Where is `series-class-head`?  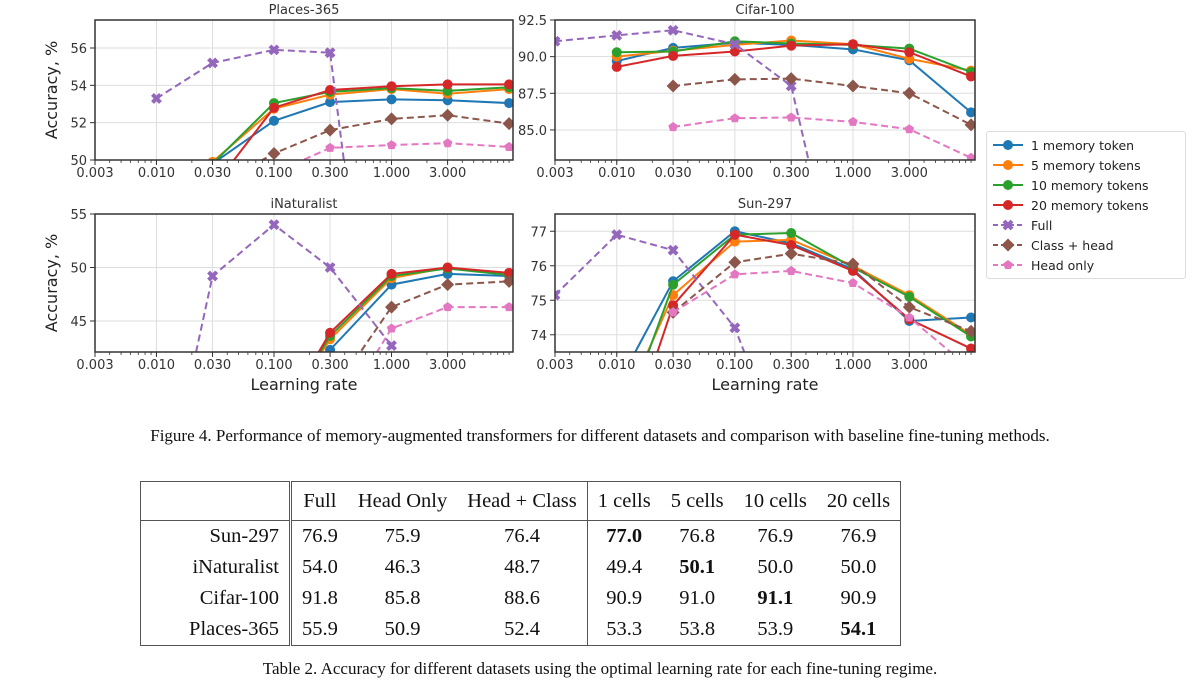
series-class-head is located at coordinates (820, 102).